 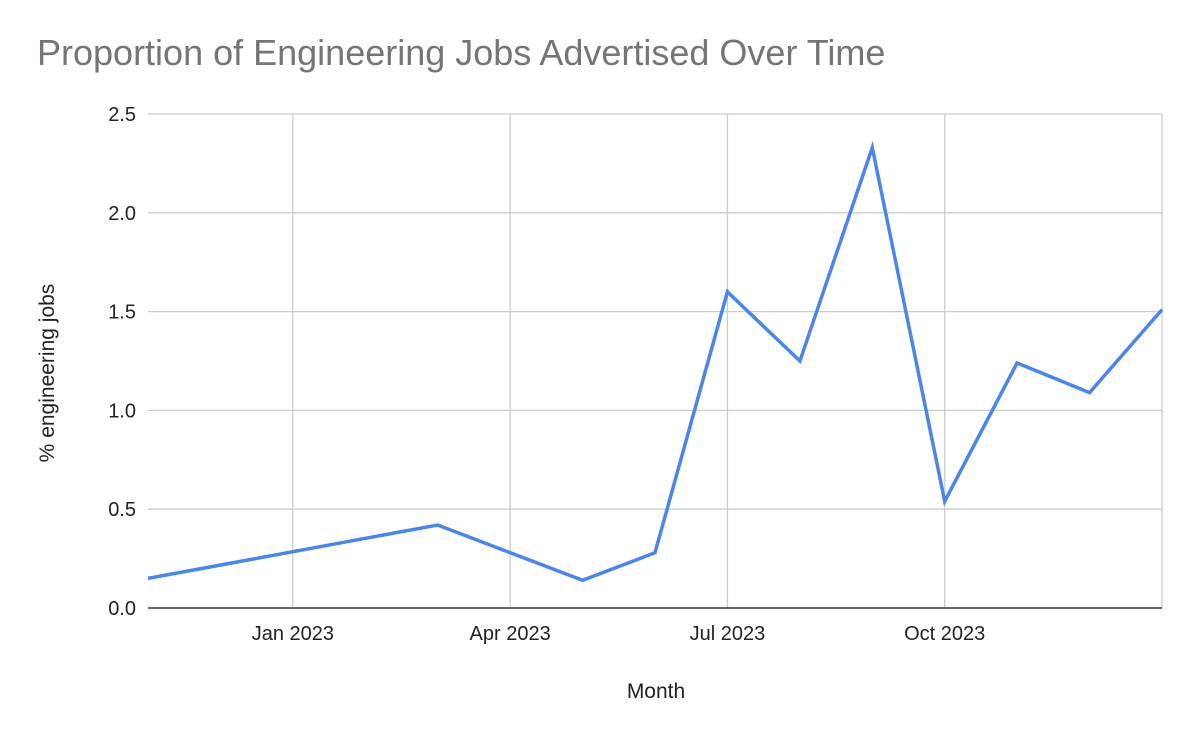 I want to click on x-tick-label: Jul 2023, so click(x=728, y=634).